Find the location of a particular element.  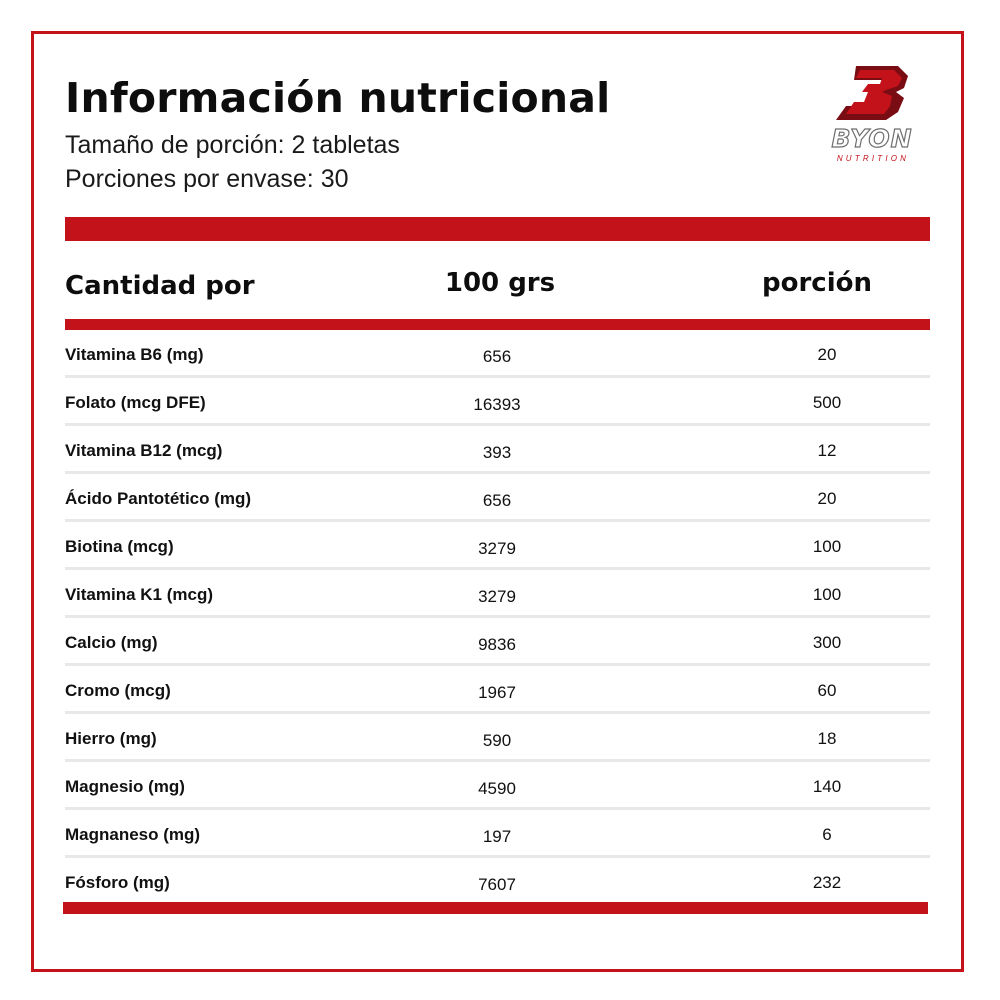

column-header-100g: 100 grs is located at coordinates (500, 283).